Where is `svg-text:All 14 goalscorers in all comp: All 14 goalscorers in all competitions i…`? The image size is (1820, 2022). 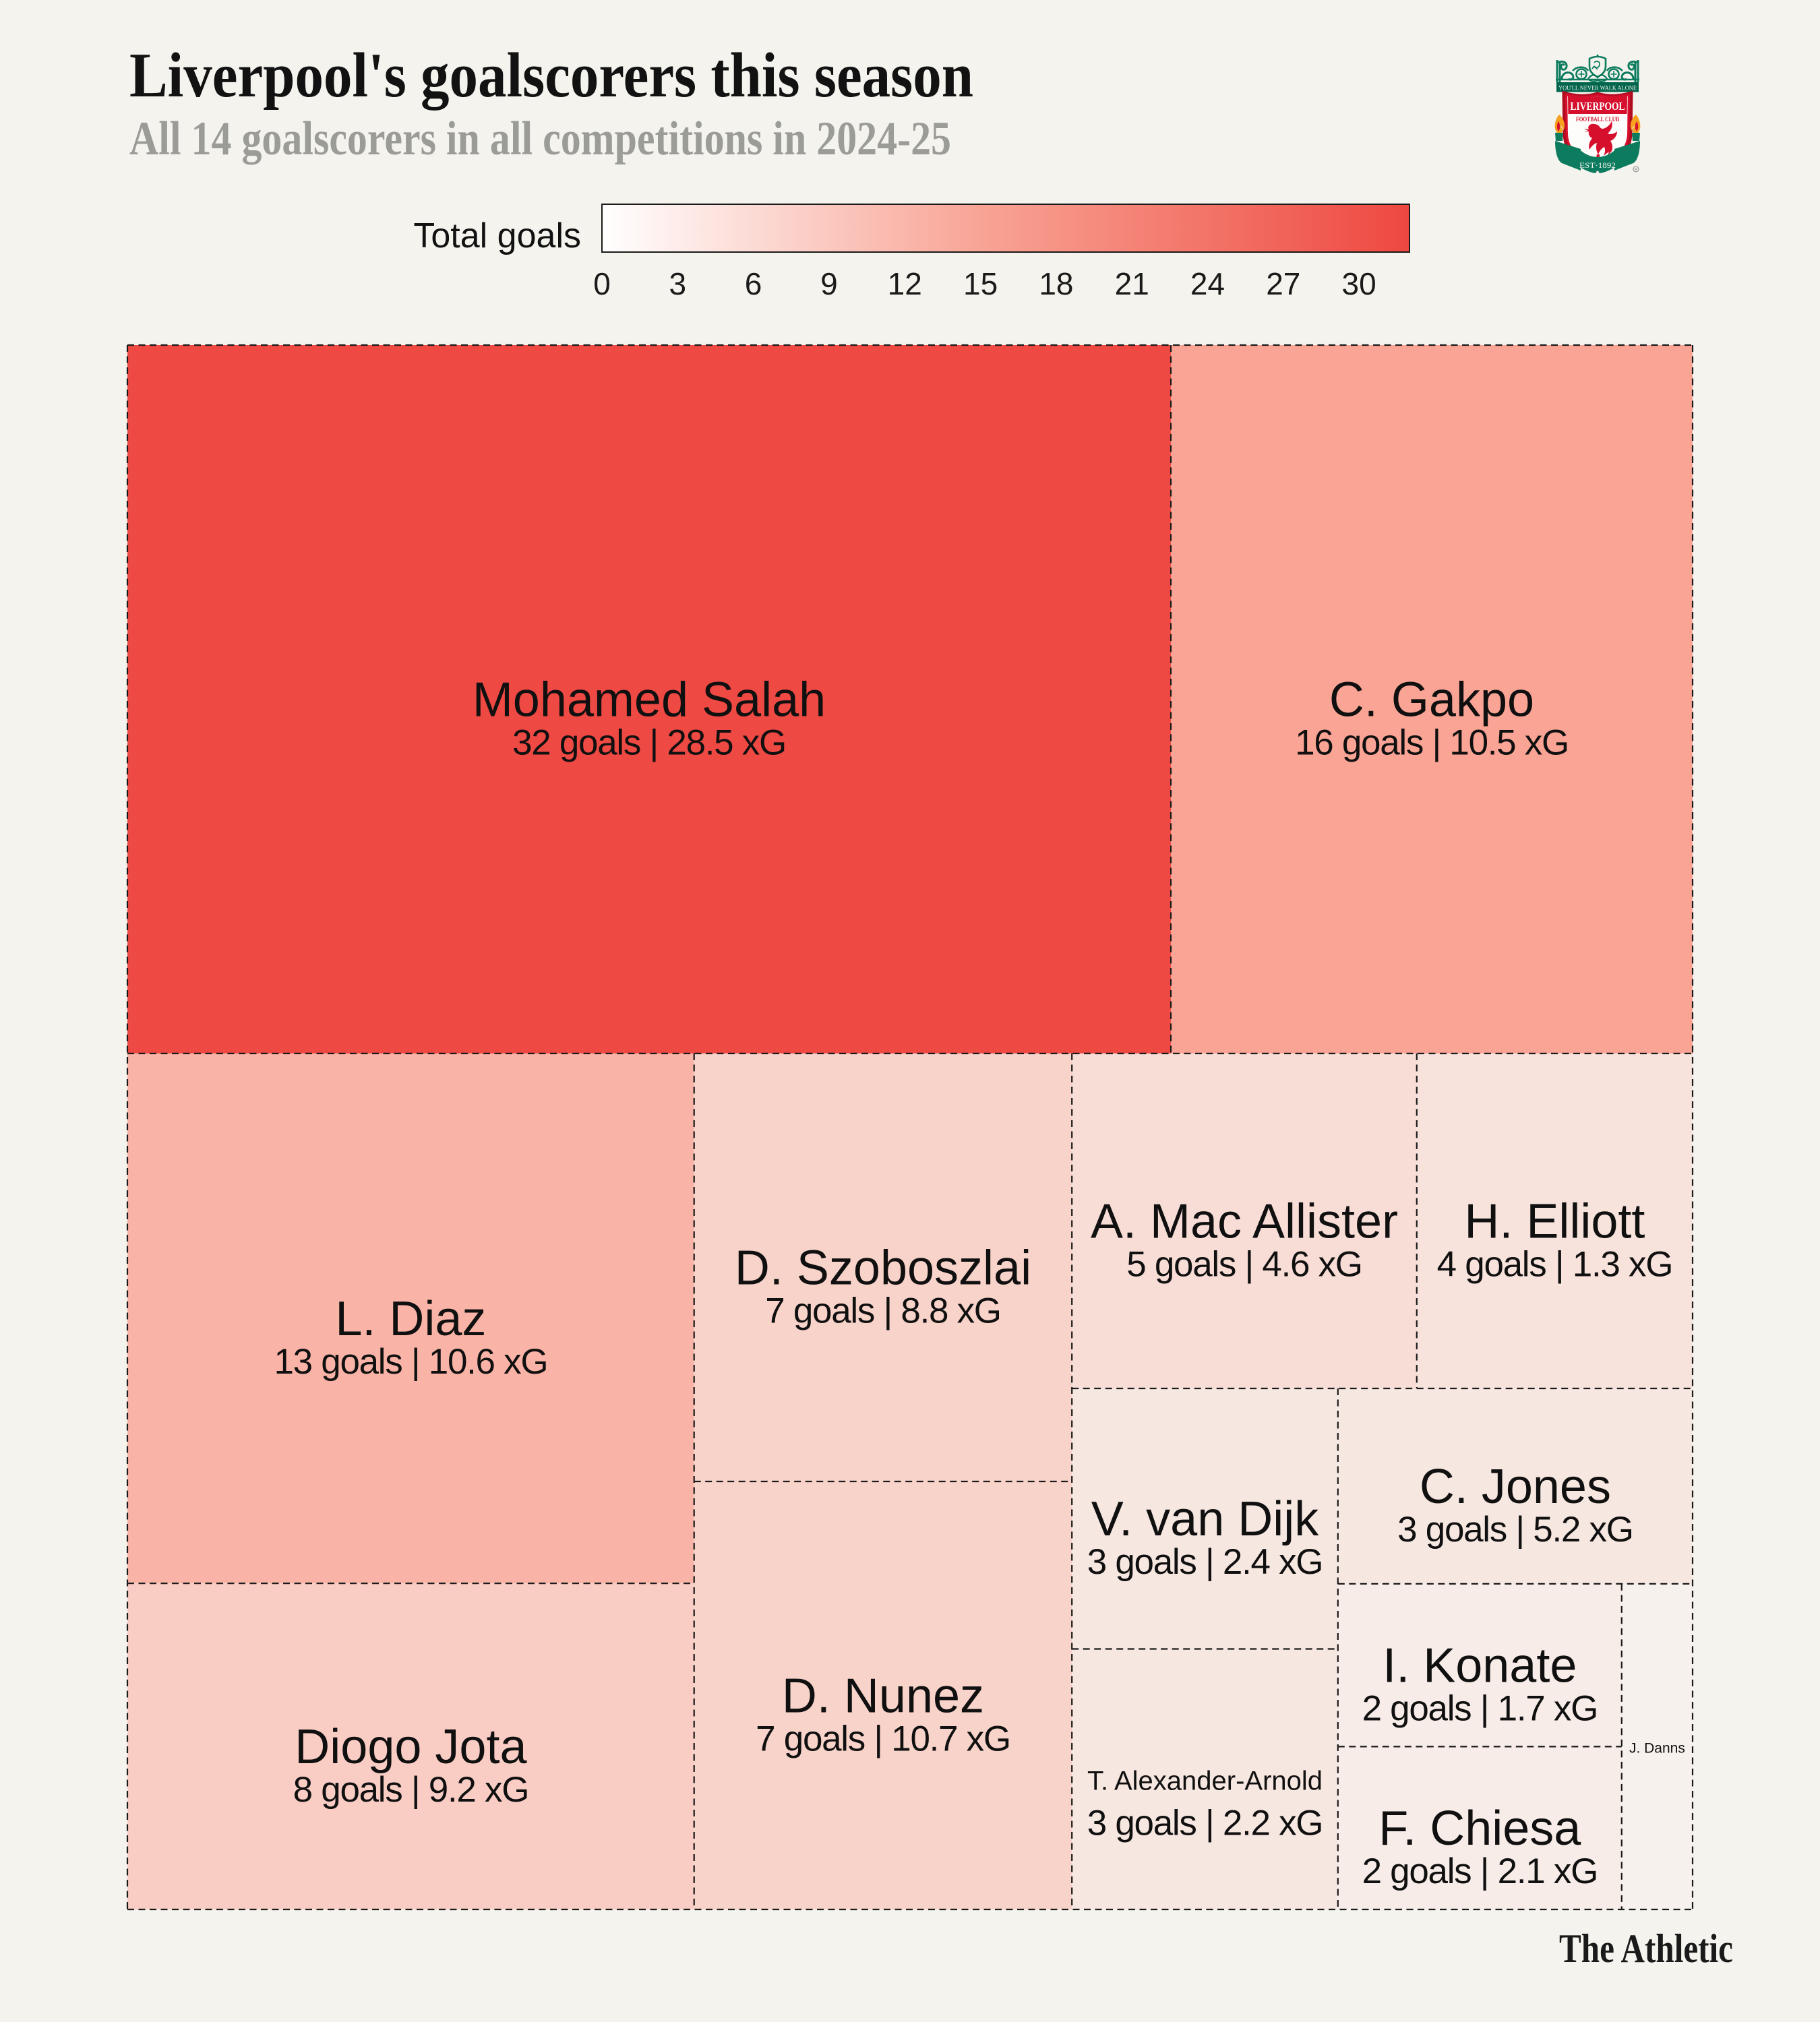 svg-text:All 14 goalscorers in all comp: All 14 goalscorers in all competitions i… is located at coordinates (540, 139).